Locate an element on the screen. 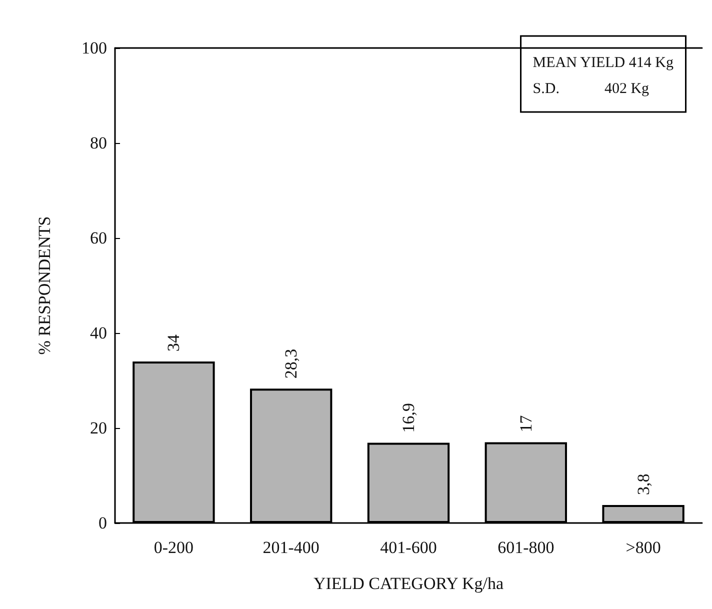  y-tick-label: 60 is located at coordinates (98, 238).